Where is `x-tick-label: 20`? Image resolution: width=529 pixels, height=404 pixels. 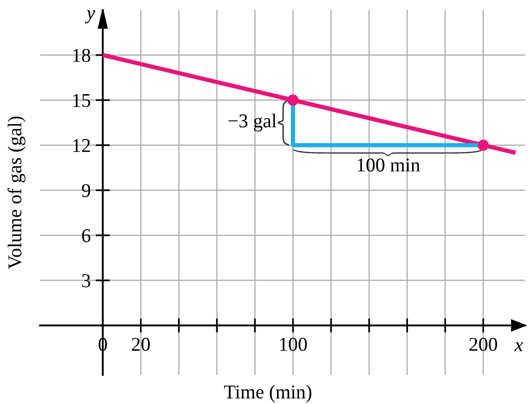 x-tick-label: 20 is located at coordinates (141, 344).